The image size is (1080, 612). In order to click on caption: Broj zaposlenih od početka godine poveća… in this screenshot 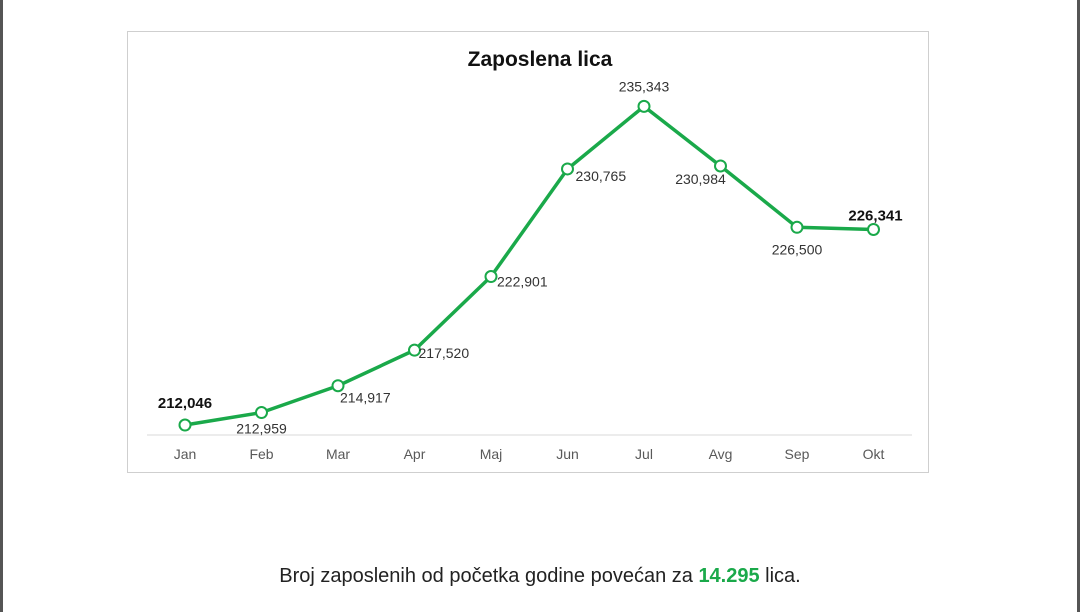, I will do `click(540, 576)`.